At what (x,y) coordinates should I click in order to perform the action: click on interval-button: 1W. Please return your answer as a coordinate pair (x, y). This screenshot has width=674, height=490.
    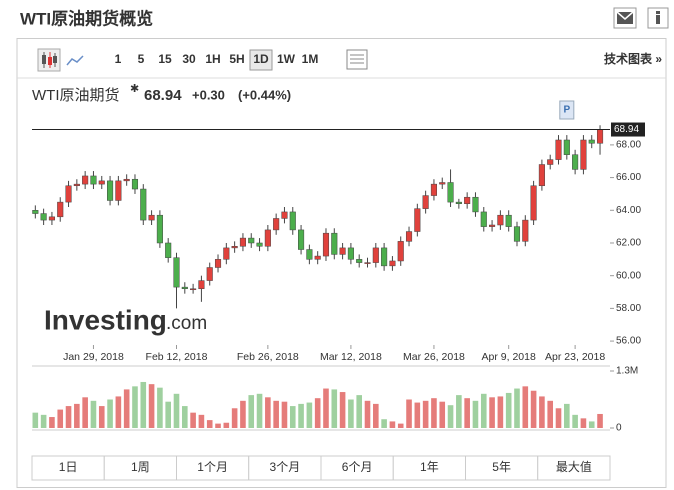
    Looking at the image, I should click on (286, 59).